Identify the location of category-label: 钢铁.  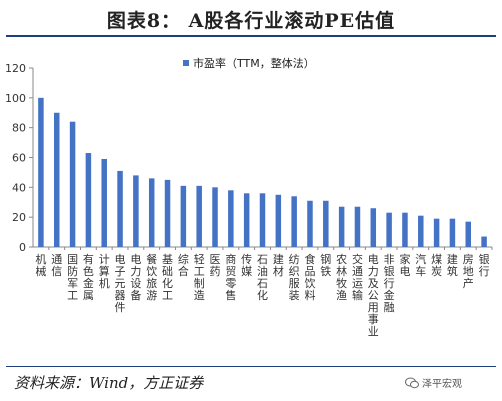
(325, 265).